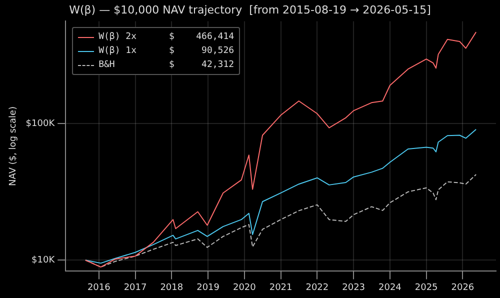  What do you see at coordinates (317, 287) in the screenshot?
I see `x-tick-label: 2022` at bounding box center [317, 287].